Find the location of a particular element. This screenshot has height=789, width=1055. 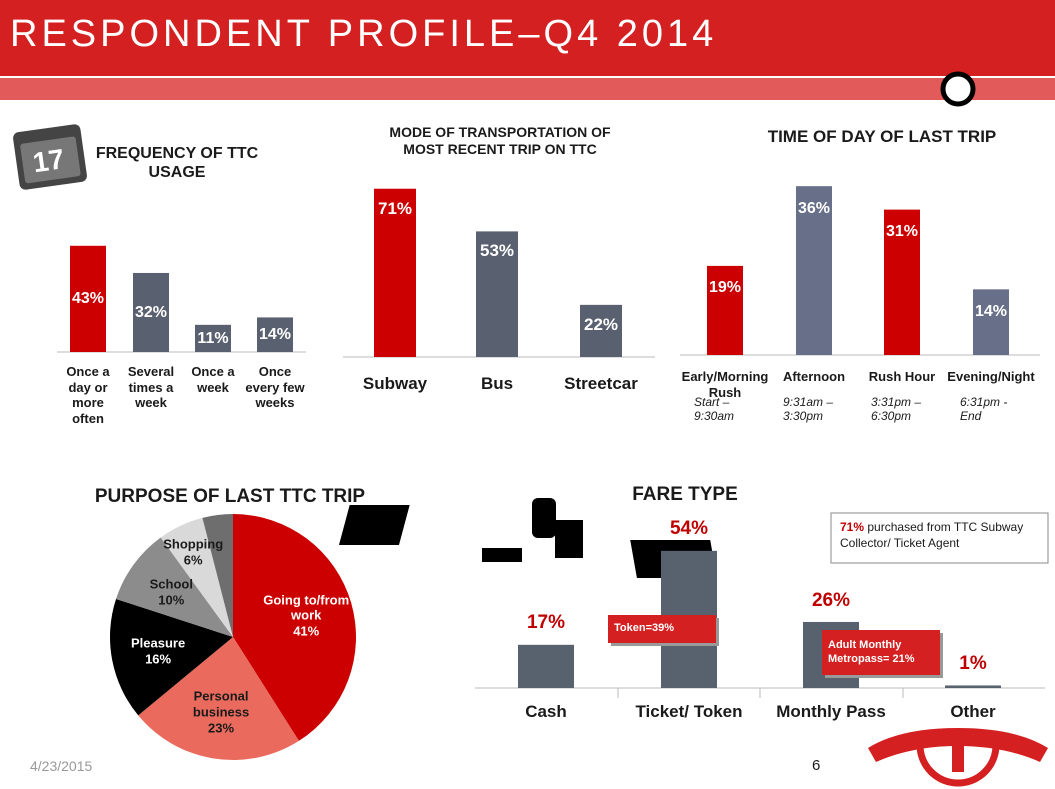

slice-value: 23% is located at coordinates (221, 728).